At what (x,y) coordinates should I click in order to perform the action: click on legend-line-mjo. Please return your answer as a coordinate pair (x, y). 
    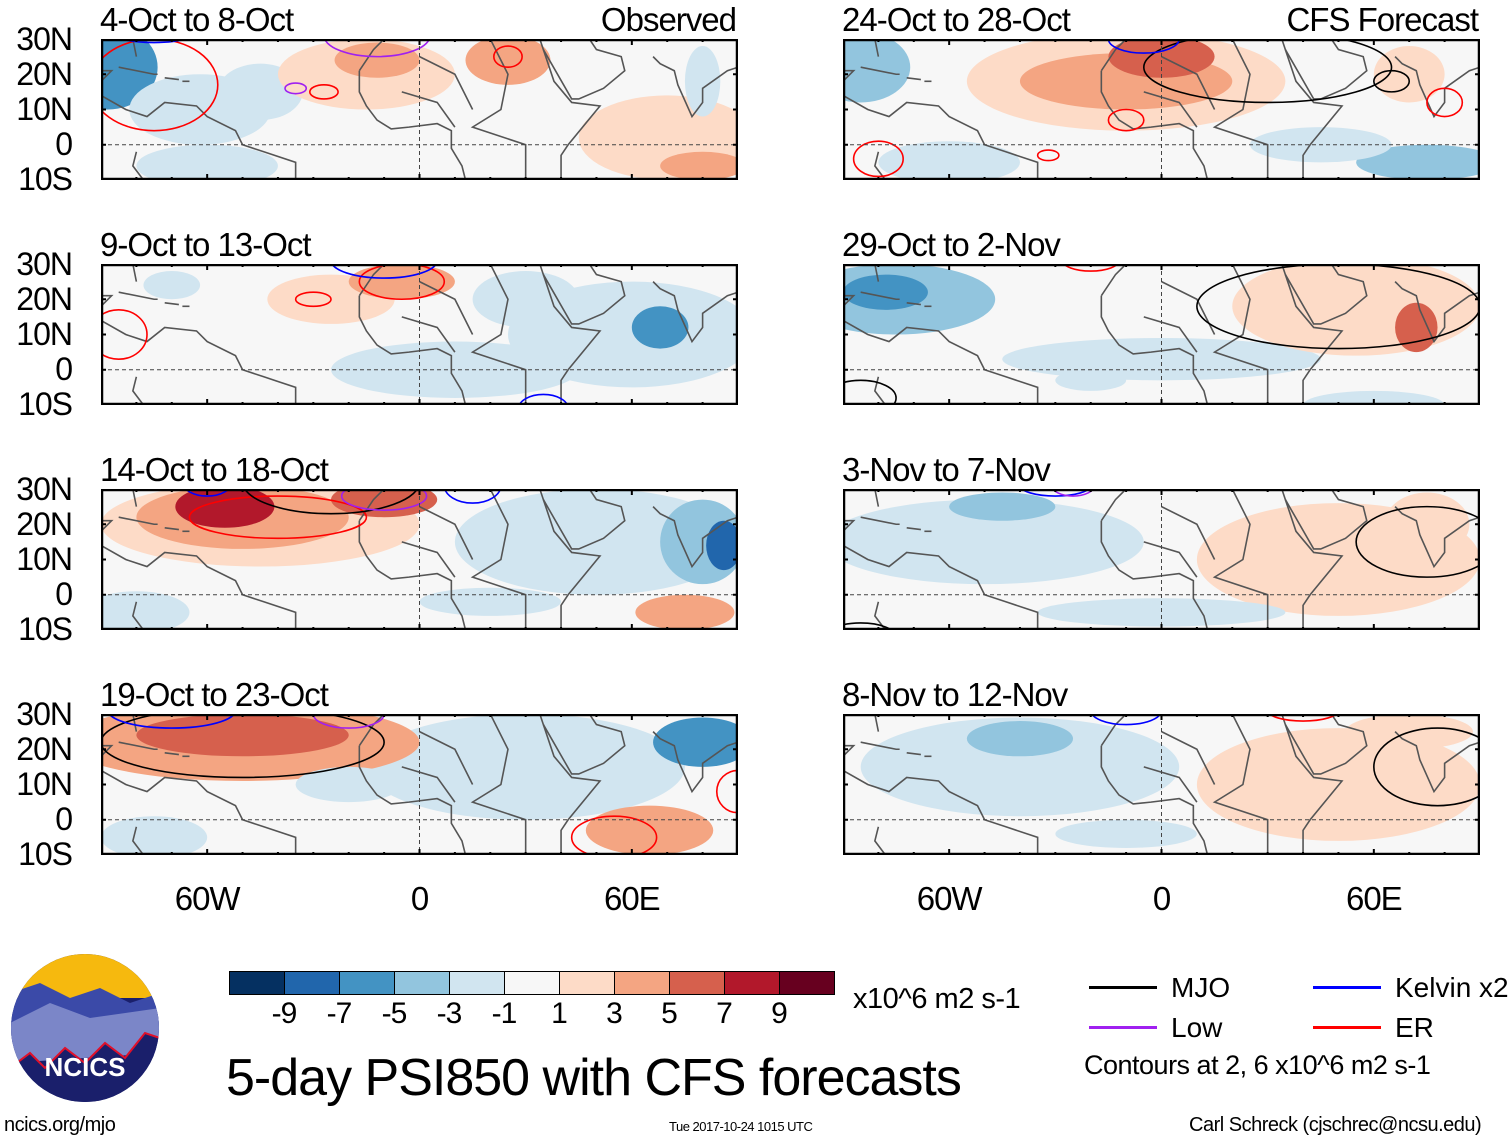
    Looking at the image, I should click on (1123, 987).